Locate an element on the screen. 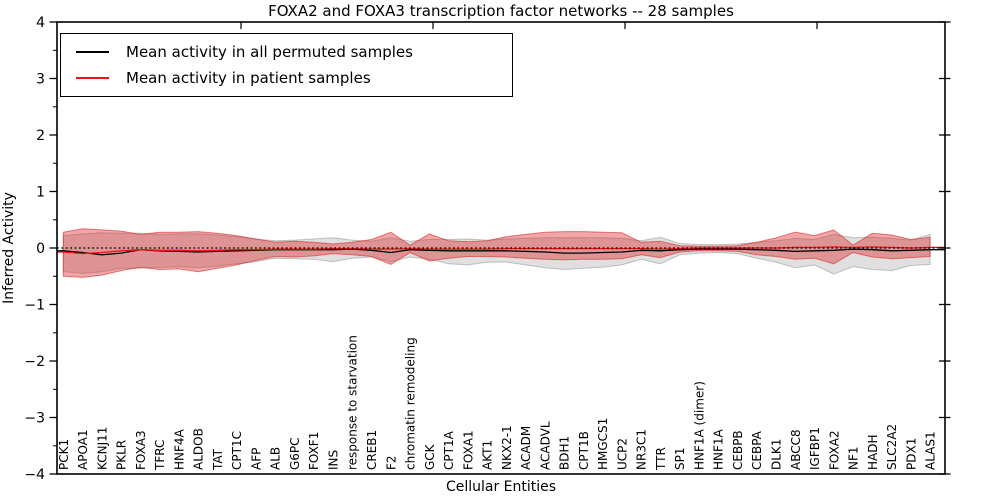 The height and width of the screenshot is (500, 1000). x-axis-entity-label: FOXA3 is located at coordinates (141, 450).